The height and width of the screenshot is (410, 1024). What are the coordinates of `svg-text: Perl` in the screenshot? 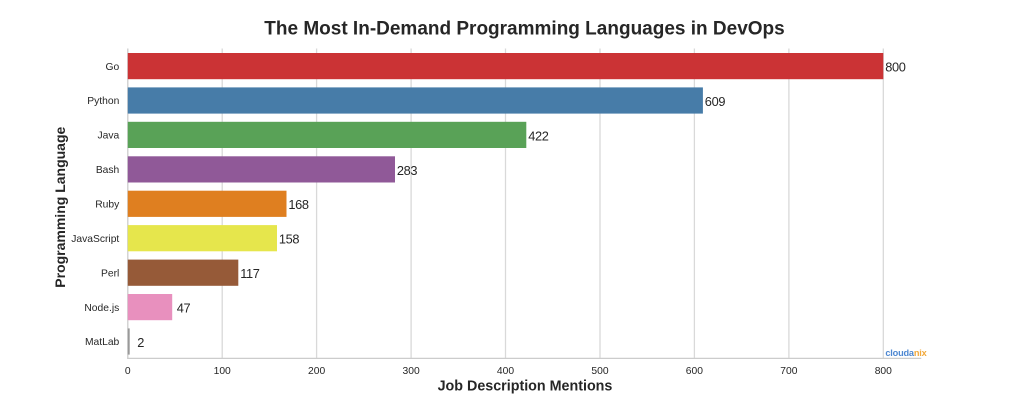 It's located at (110, 273).